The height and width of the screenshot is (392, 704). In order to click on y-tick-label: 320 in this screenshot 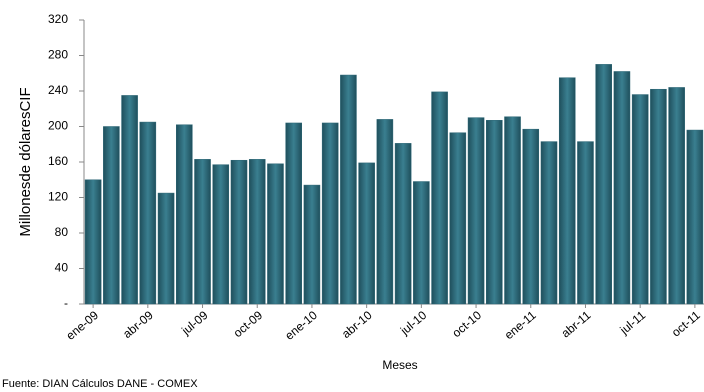, I will do `click(58, 19)`.